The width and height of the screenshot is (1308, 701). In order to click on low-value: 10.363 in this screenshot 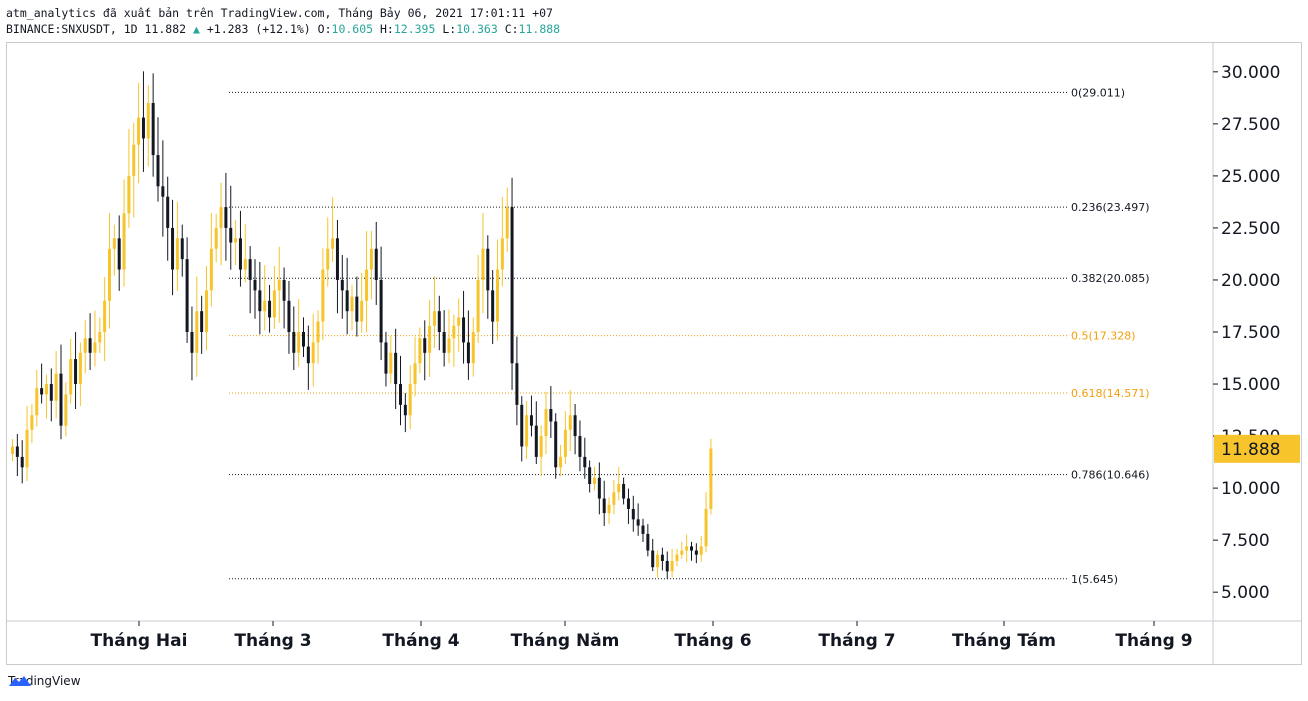, I will do `click(477, 29)`.